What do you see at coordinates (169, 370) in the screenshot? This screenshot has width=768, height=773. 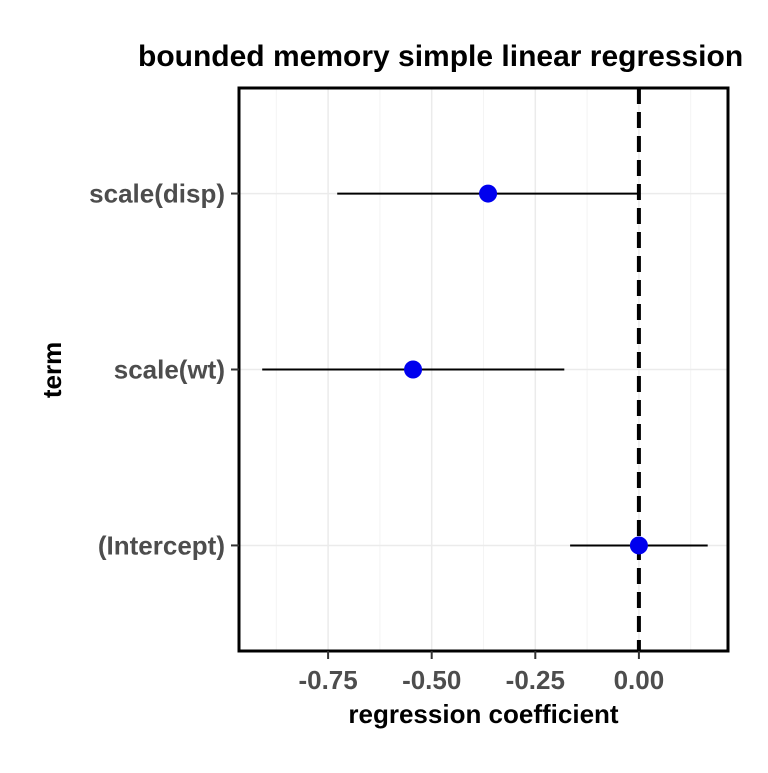 I see `y-tick-label: scale(wt)` at bounding box center [169, 370].